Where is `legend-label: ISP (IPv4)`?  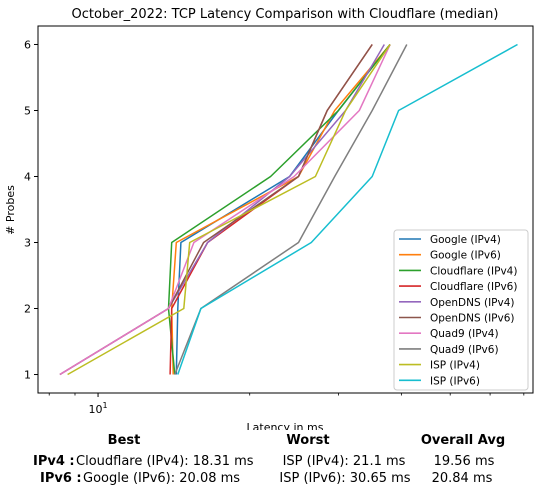 legend-label: ISP (IPv4) is located at coordinates (455, 366).